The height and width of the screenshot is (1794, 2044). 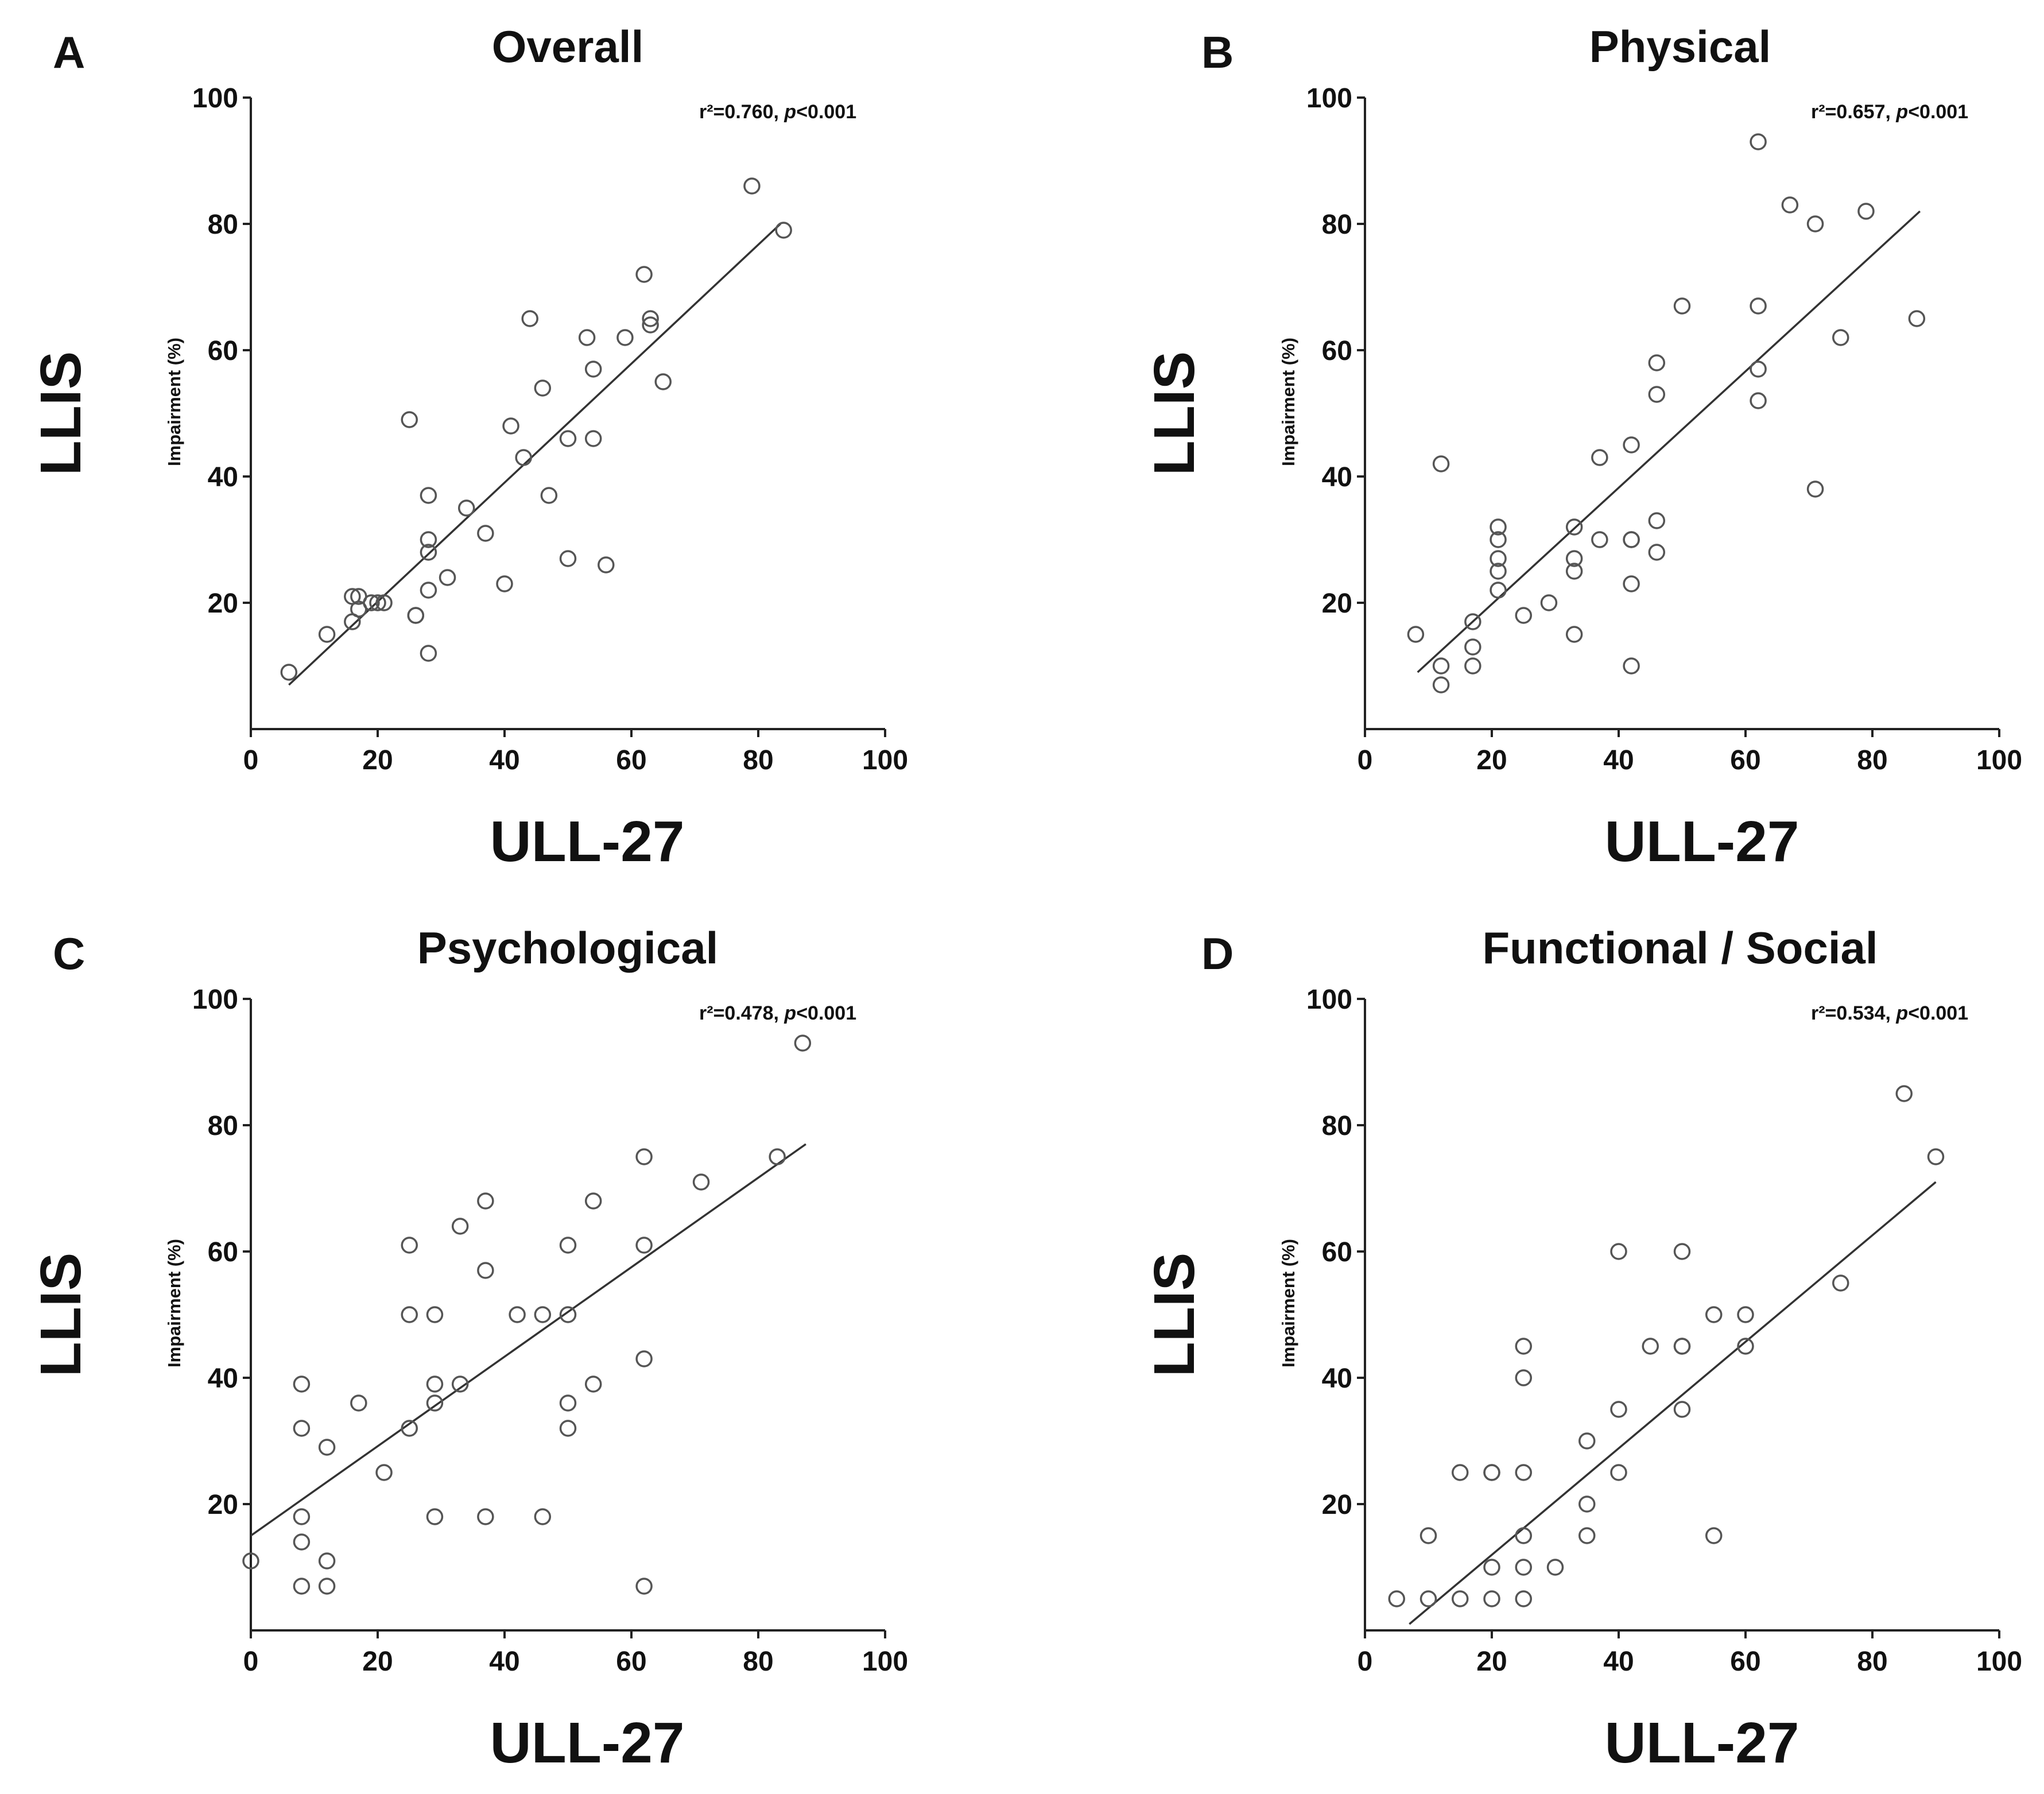 What do you see at coordinates (739, 1013) in the screenshot?
I see `stat-r2: r²=0.478,` at bounding box center [739, 1013].